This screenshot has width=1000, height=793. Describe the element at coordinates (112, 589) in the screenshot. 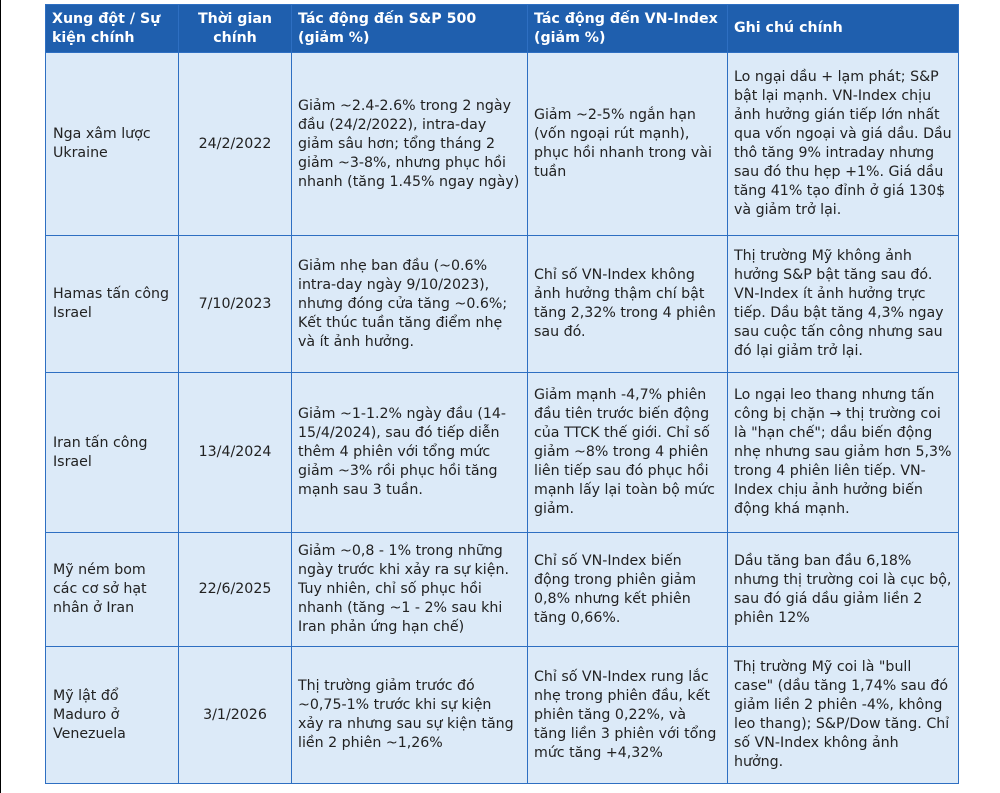

I see `cell-event: Mỹ ném bom các cơ sở hạt nhân ở Iran` at that location.